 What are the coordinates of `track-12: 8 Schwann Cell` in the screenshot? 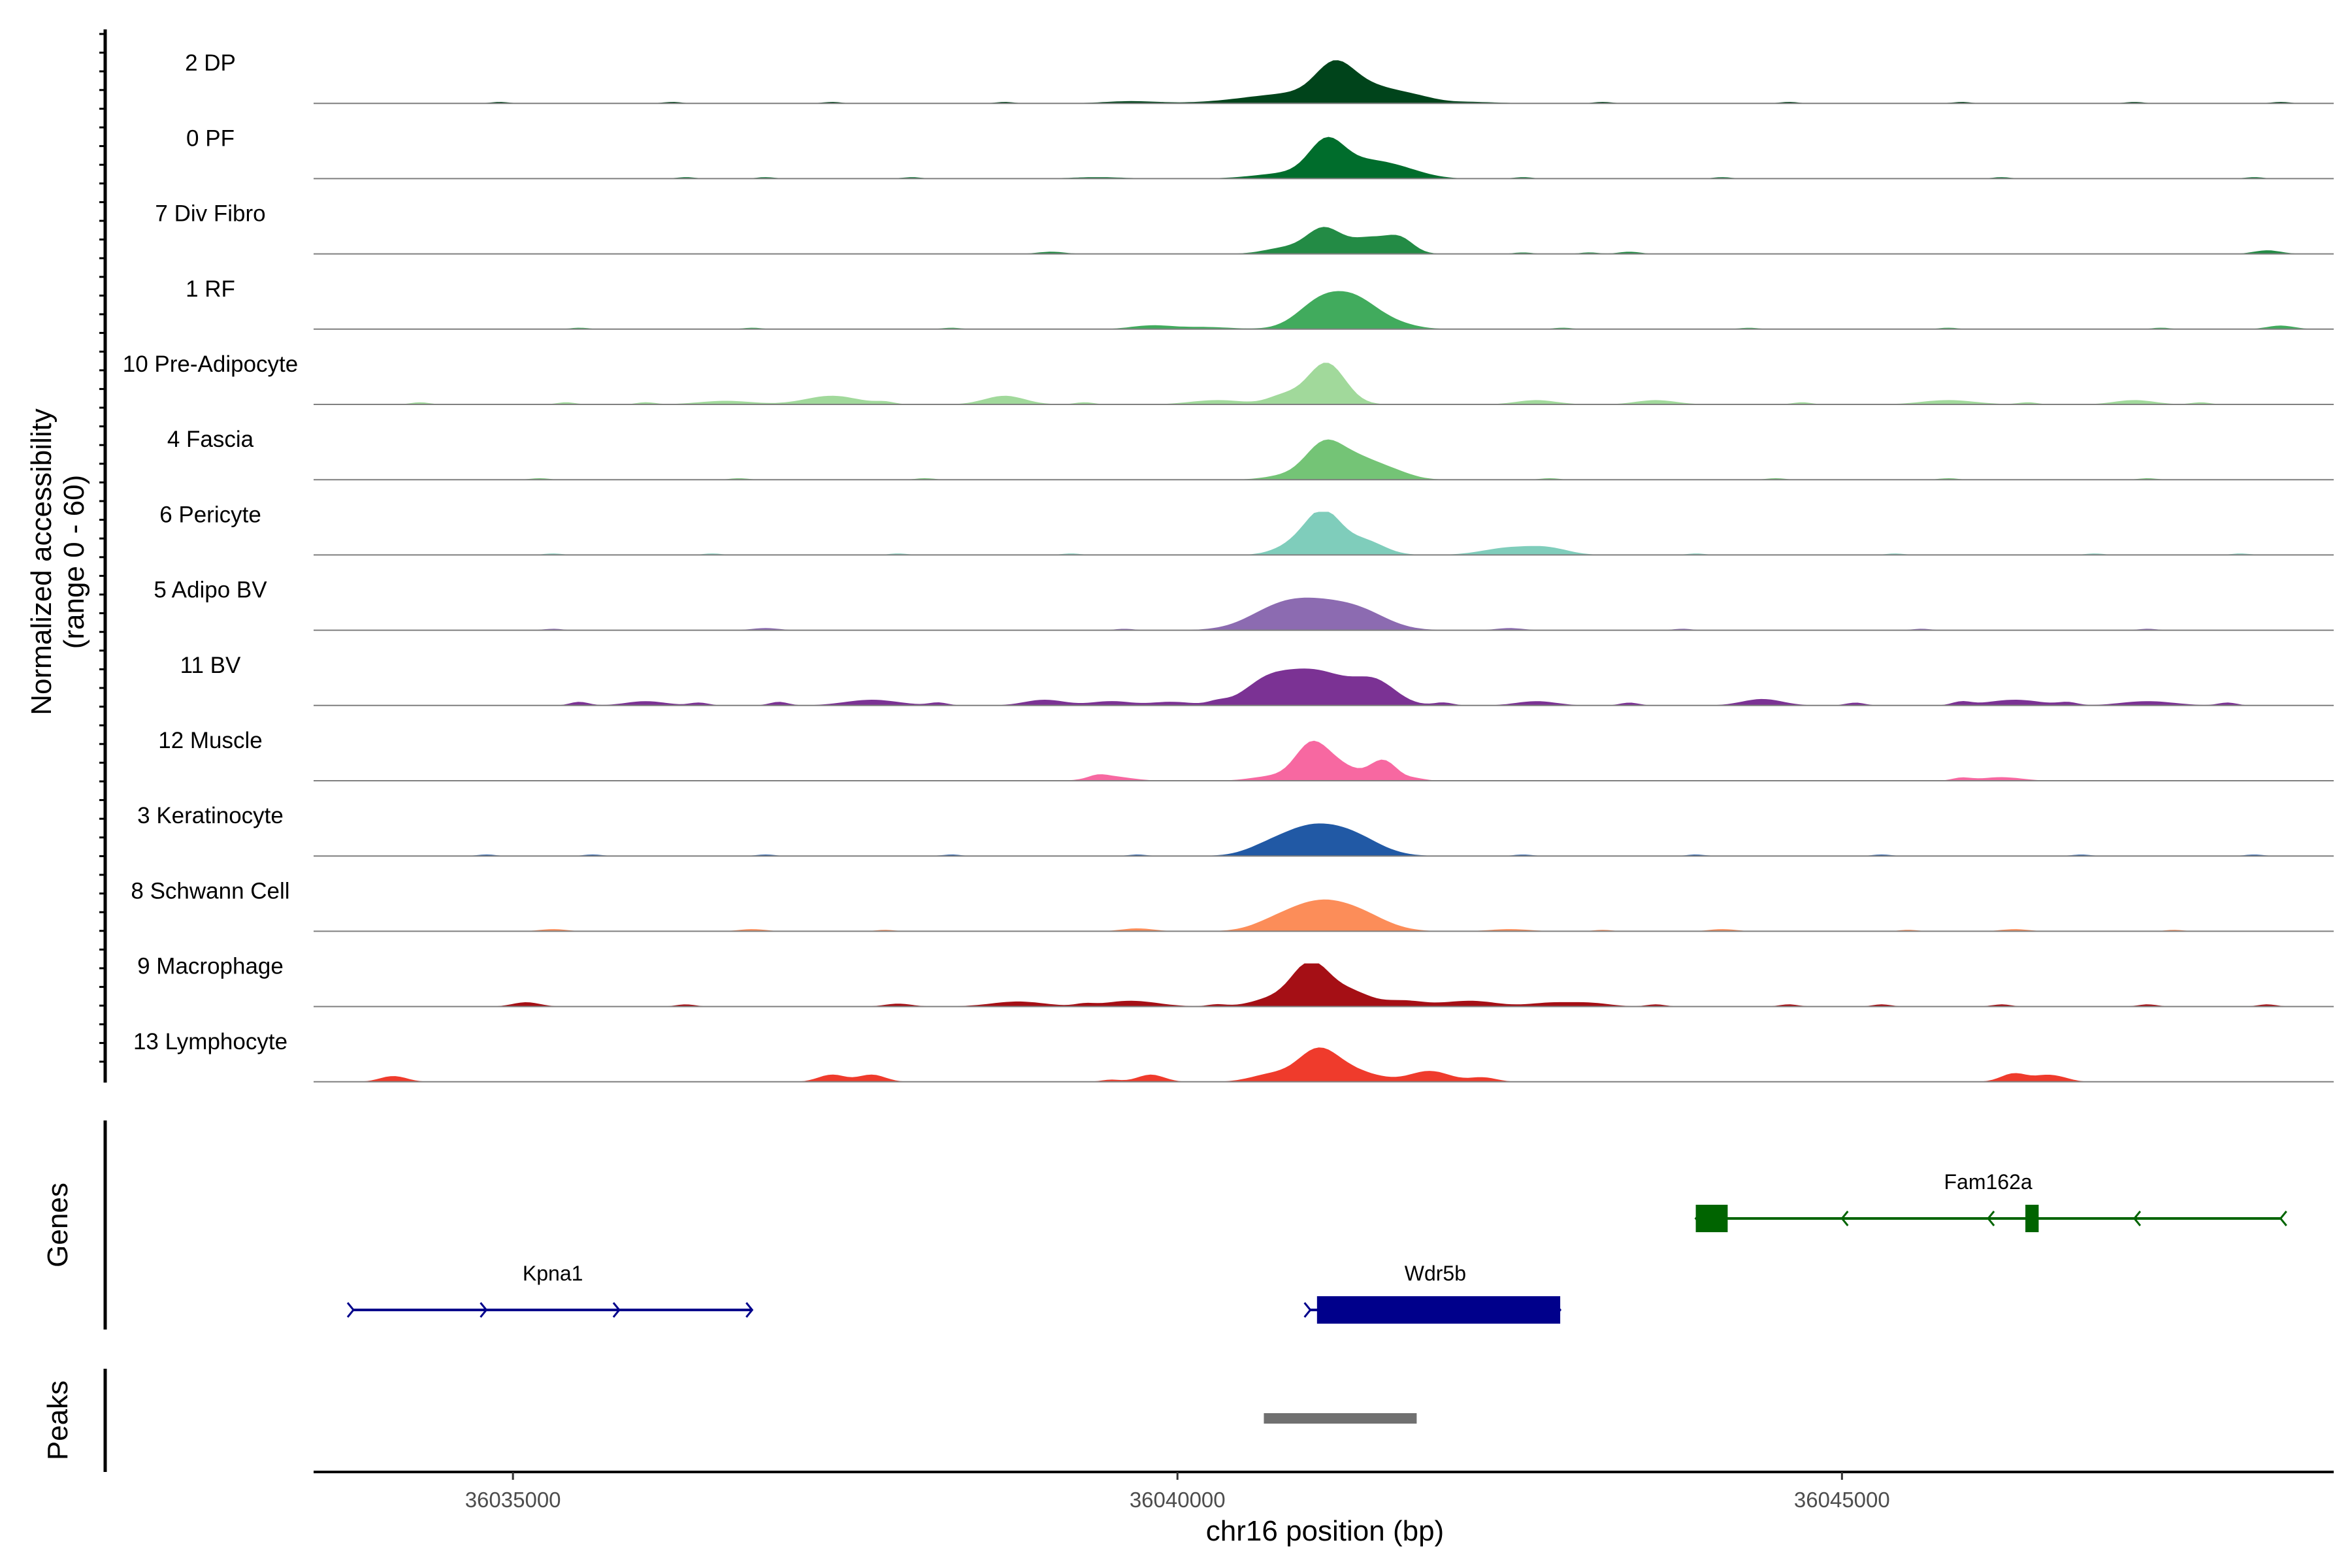 It's located at (1232, 905).